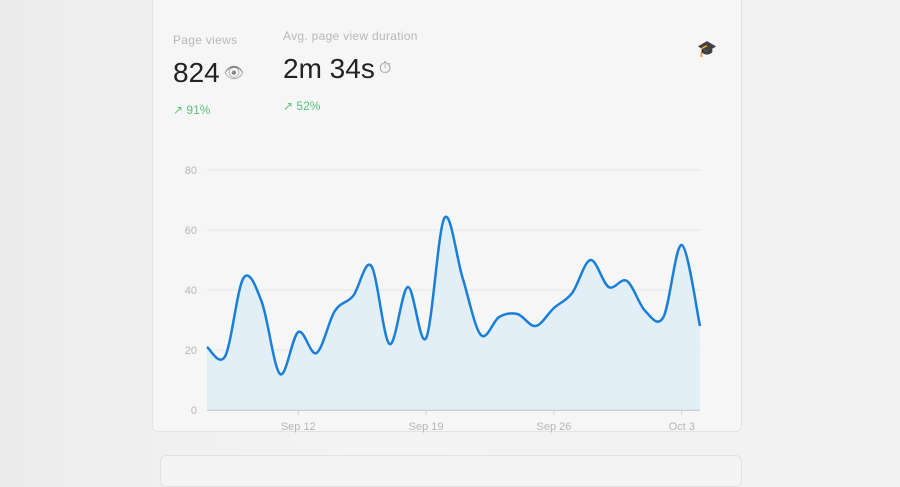 This screenshot has width=900, height=487. What do you see at coordinates (426, 427) in the screenshot?
I see `x-tick-label: Sep 19` at bounding box center [426, 427].